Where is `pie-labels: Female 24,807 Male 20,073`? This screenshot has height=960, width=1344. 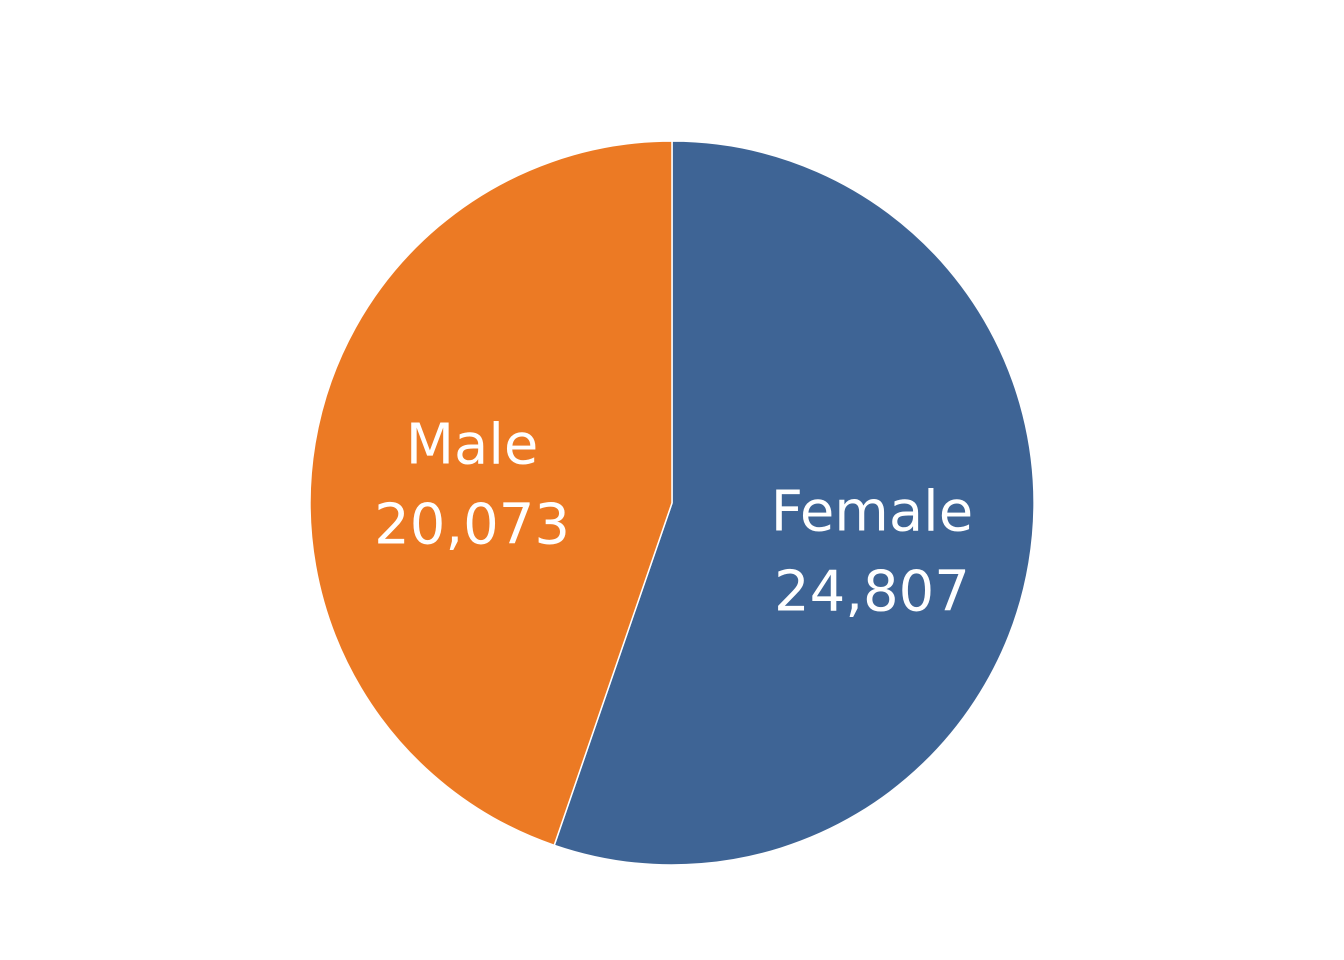
pie-labels: Female 24,807 Male 20,073 is located at coordinates (673, 519).